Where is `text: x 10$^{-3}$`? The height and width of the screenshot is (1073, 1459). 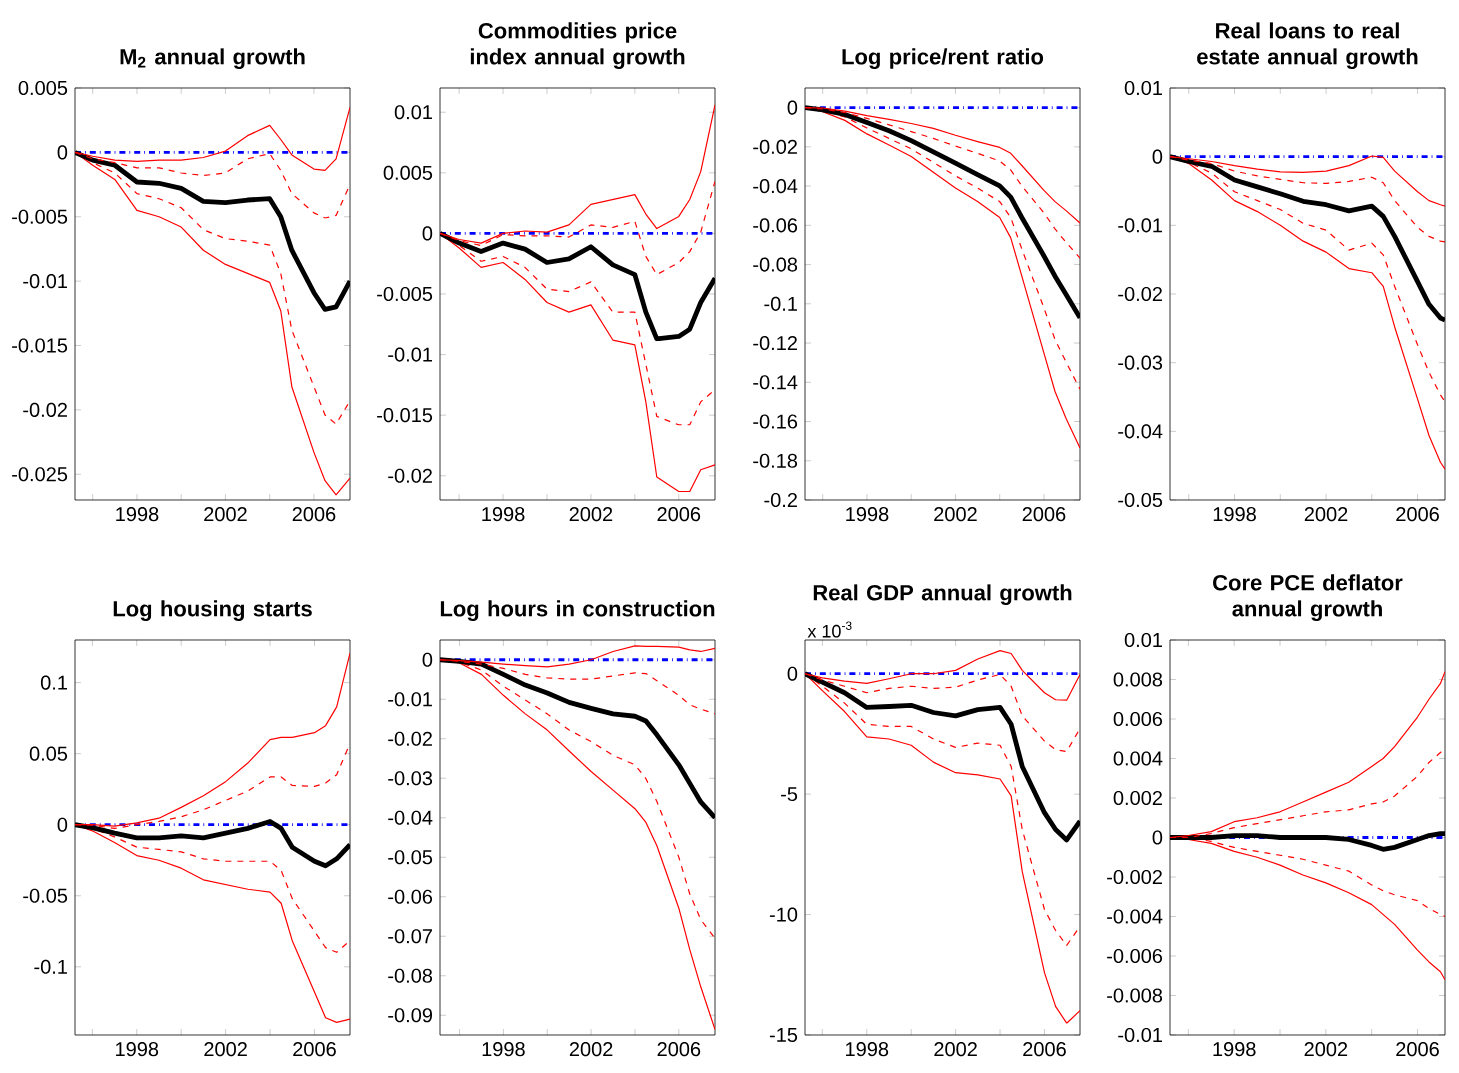
text: x 10$^{-3}$ is located at coordinates (829, 629).